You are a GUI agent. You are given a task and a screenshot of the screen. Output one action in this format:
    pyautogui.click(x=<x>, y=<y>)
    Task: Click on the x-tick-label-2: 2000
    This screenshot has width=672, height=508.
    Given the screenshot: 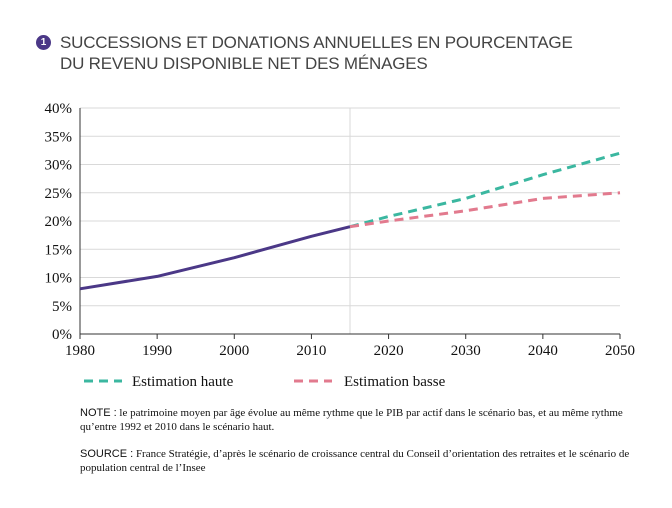 What is the action you would take?
    pyautogui.click(x=234, y=351)
    